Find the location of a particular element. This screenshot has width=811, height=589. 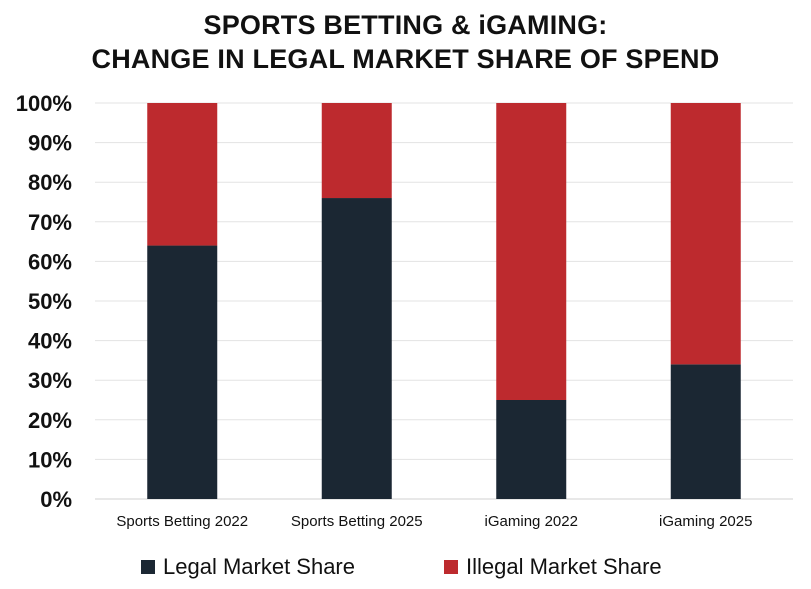

y-tick-label: 10% is located at coordinates (50, 459).